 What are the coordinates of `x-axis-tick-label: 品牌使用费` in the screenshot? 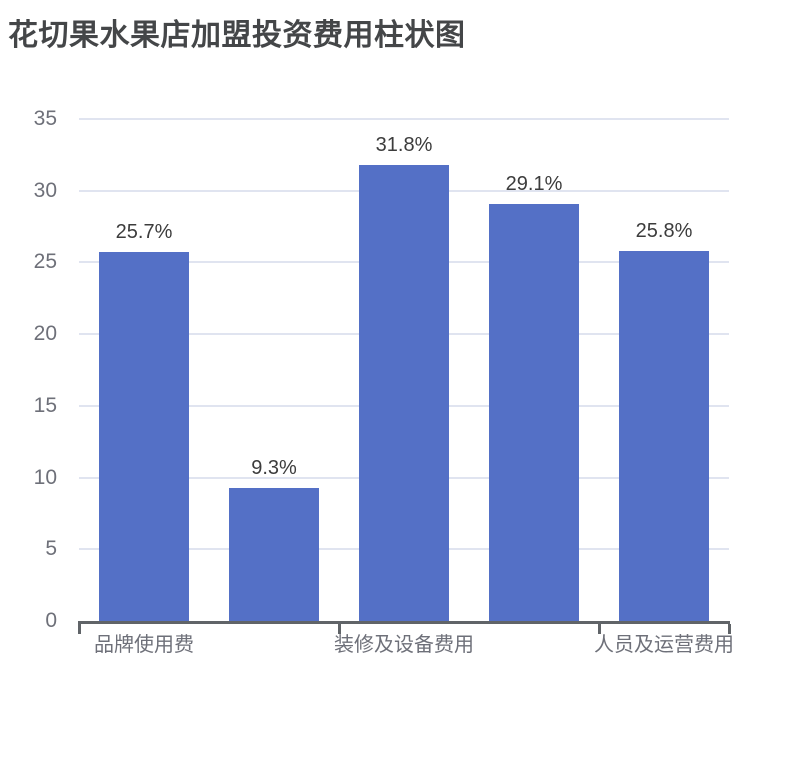 It's located at (144, 645).